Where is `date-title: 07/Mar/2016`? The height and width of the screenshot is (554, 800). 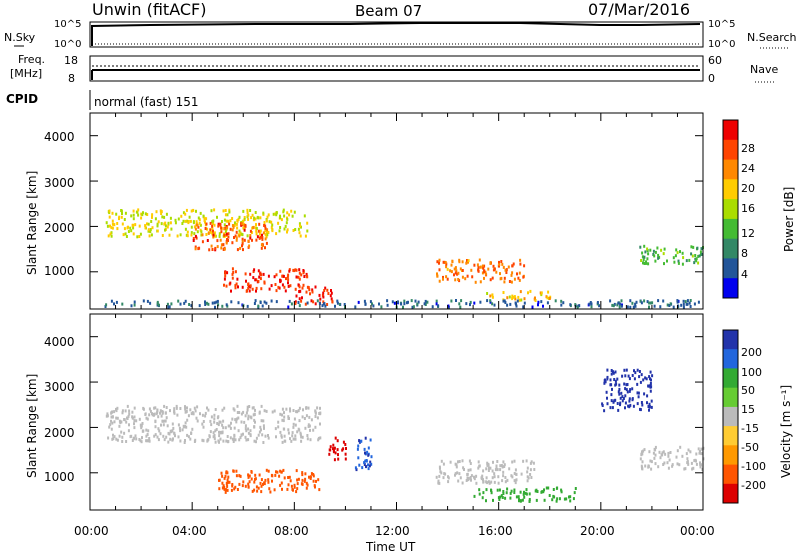
date-title: 07/Mar/2016 is located at coordinates (639, 9).